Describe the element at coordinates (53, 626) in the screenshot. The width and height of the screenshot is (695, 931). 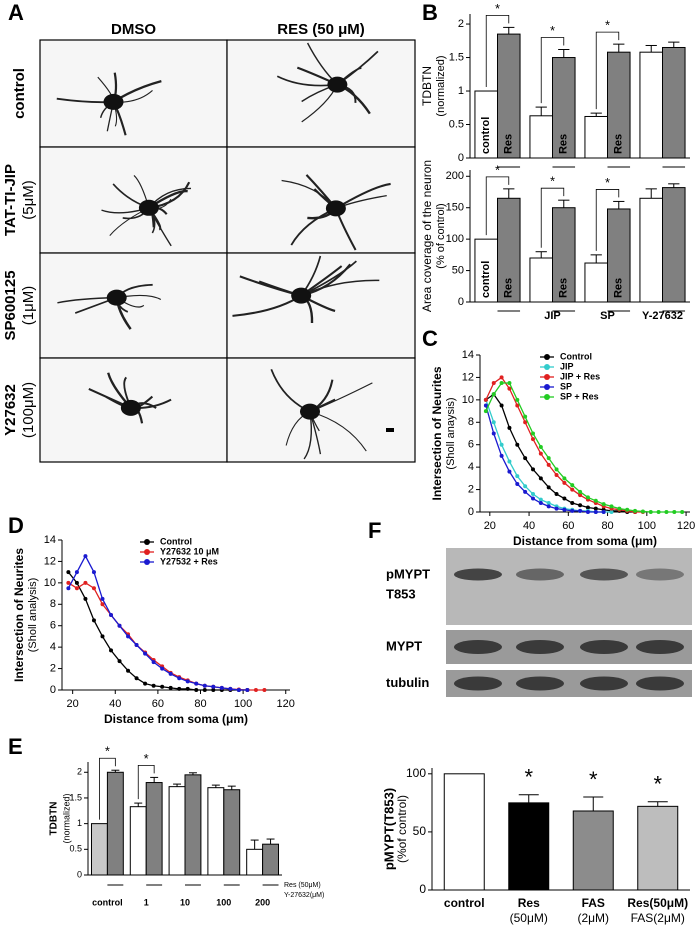
I see `y-tick-label: 6` at that location.